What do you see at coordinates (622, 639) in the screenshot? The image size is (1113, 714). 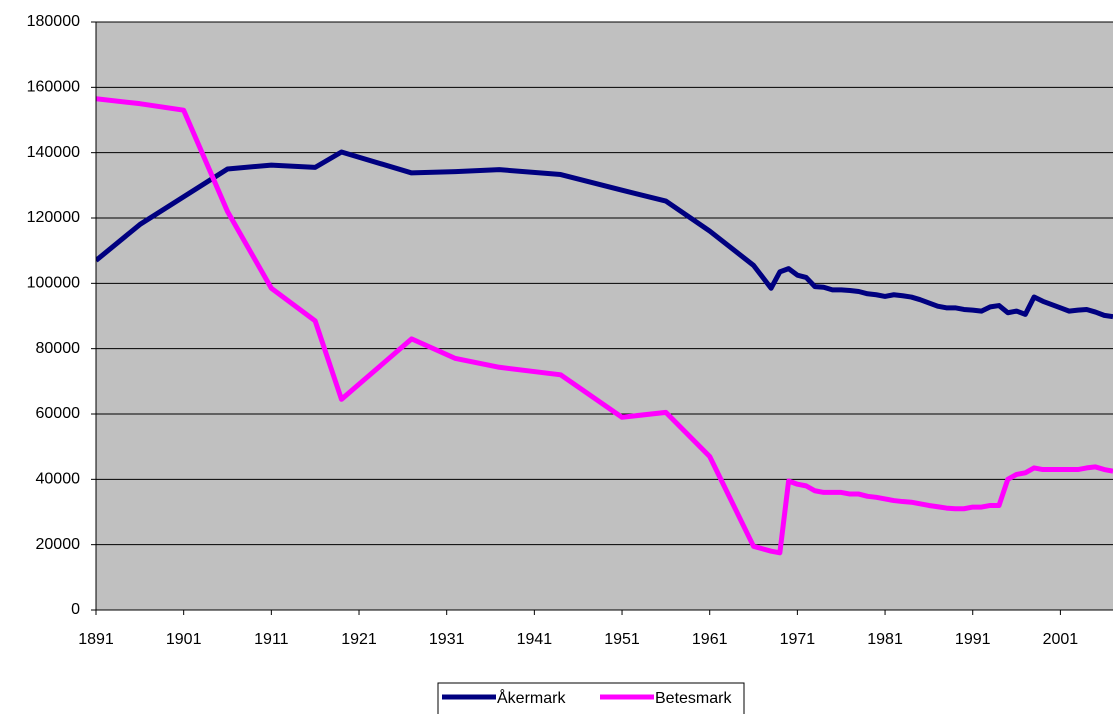 I see `x-tick-label: 1951` at bounding box center [622, 639].